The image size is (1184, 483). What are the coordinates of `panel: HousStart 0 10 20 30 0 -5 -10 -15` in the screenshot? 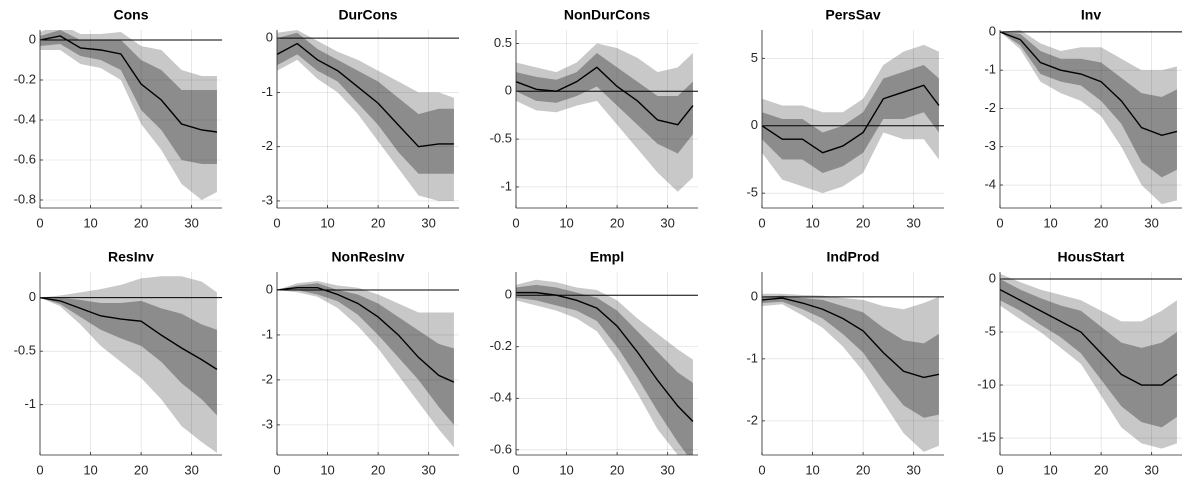 It's located at (1079, 363).